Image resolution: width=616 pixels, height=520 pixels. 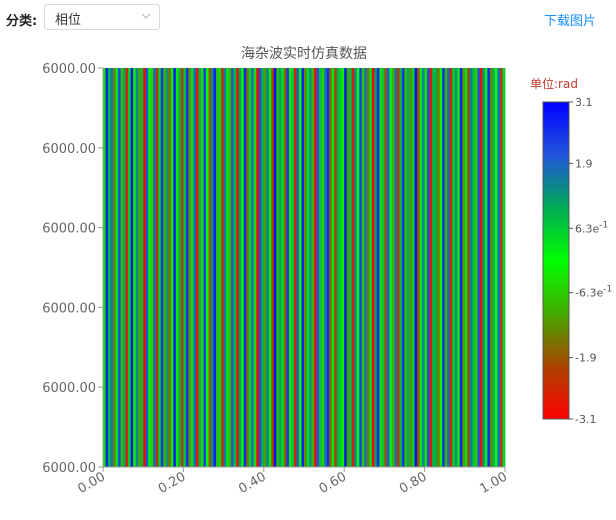 What do you see at coordinates (591, 227) in the screenshot?
I see `colorbar-tick-label: 6.3e-1` at bounding box center [591, 227].